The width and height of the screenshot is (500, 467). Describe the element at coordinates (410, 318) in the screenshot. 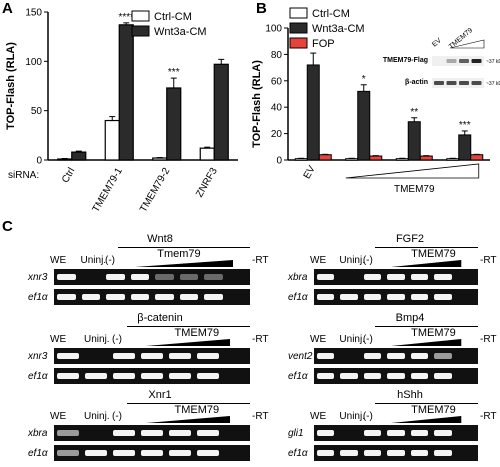

I see `gel-title: Bmp4` at that location.